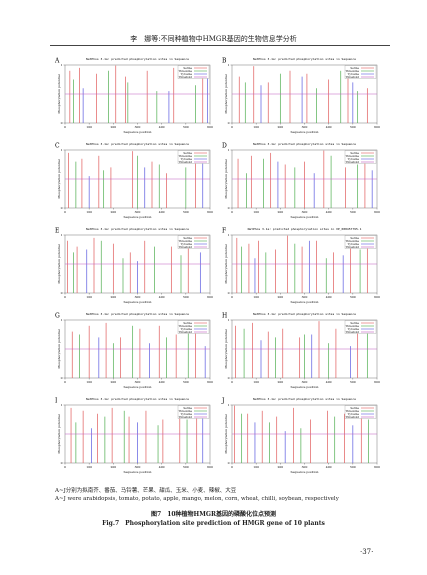 The height and width of the screenshot is (575, 427). I want to click on header-rule, so click(220, 45).